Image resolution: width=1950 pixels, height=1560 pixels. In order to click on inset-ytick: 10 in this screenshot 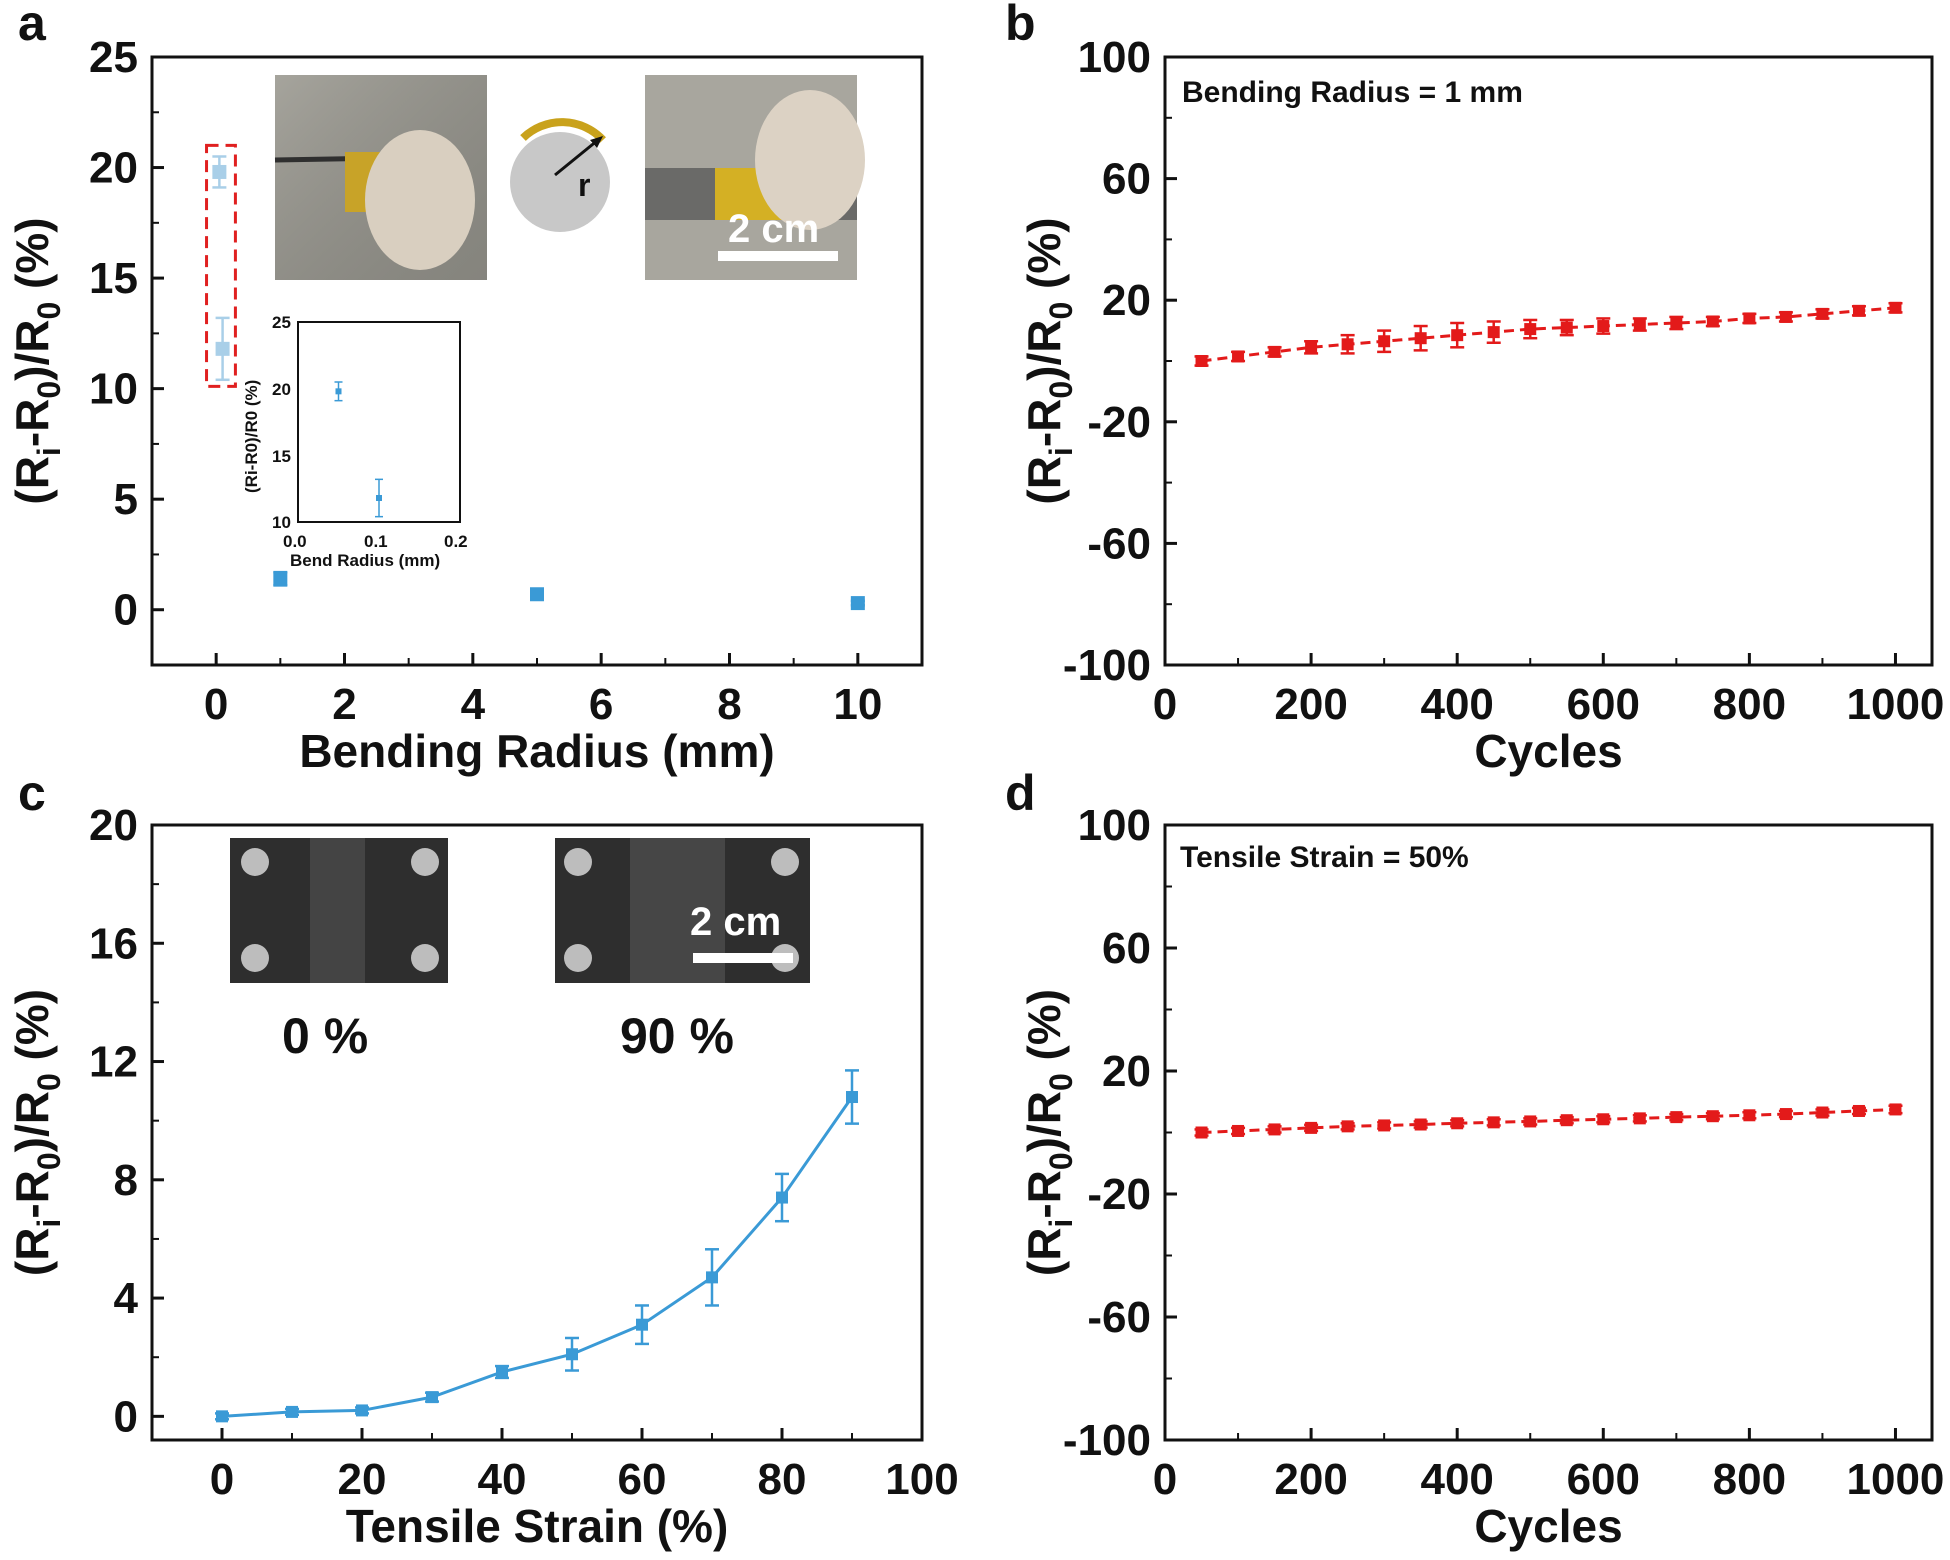, I will do `click(281, 522)`.